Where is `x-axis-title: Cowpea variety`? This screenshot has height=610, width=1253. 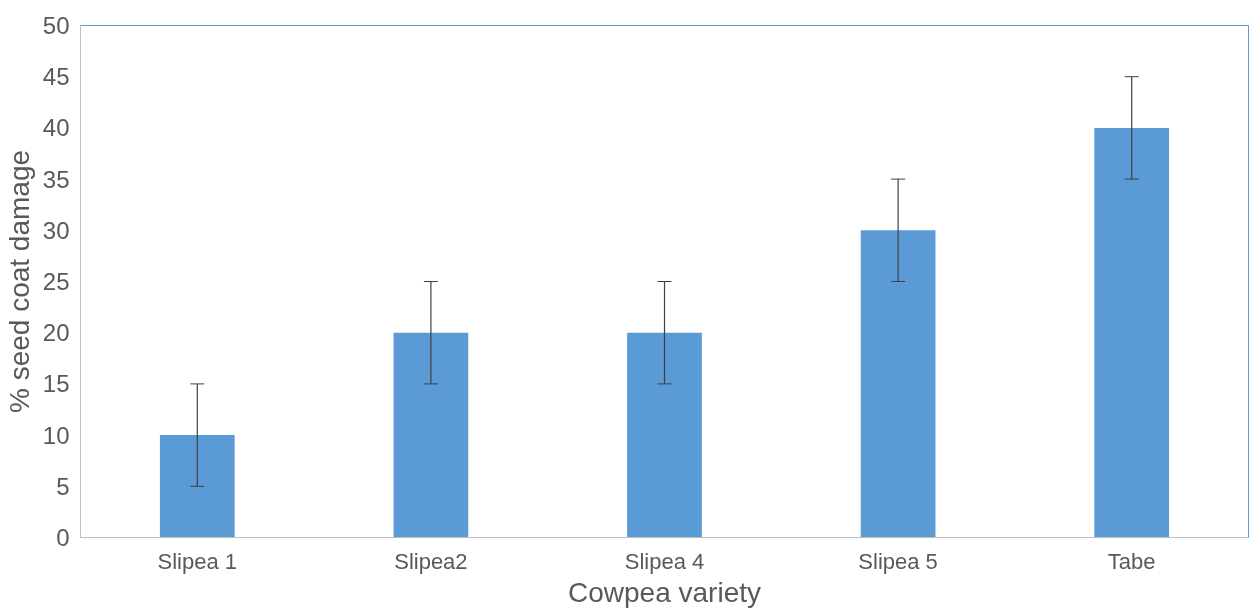 x-axis-title: Cowpea variety is located at coordinates (664, 592).